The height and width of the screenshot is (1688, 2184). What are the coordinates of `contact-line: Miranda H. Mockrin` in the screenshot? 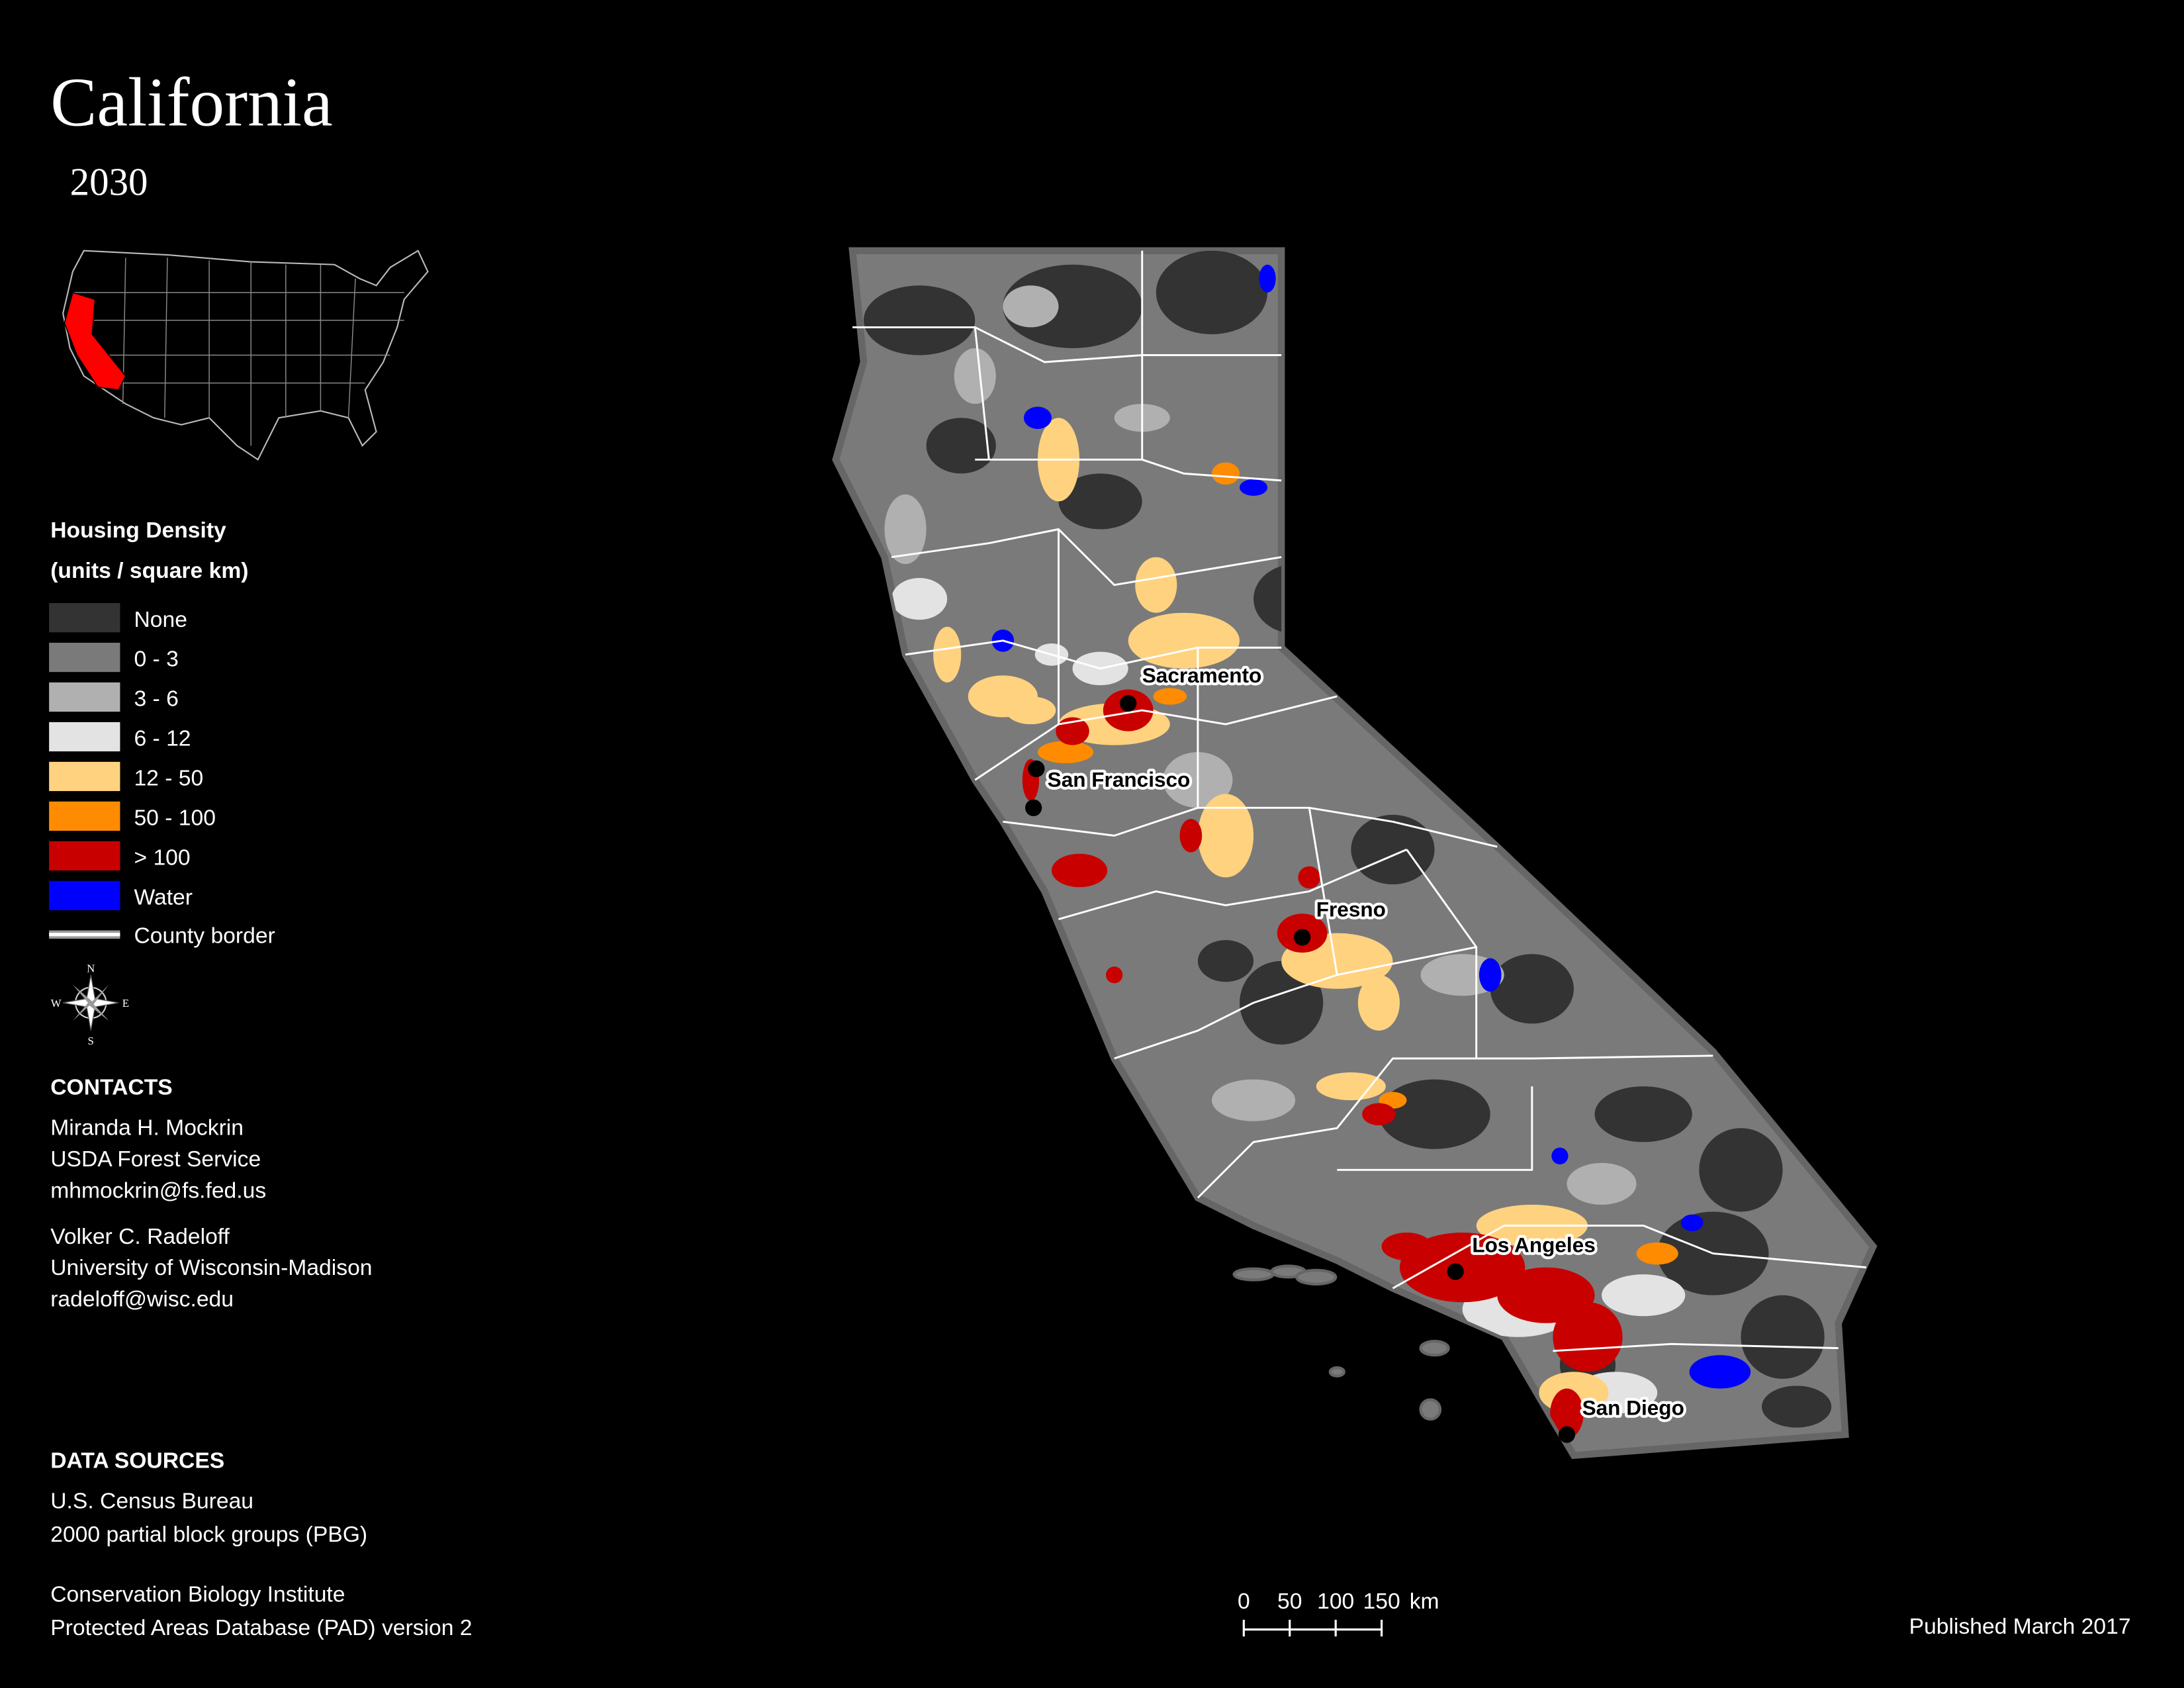 It's located at (147, 1128).